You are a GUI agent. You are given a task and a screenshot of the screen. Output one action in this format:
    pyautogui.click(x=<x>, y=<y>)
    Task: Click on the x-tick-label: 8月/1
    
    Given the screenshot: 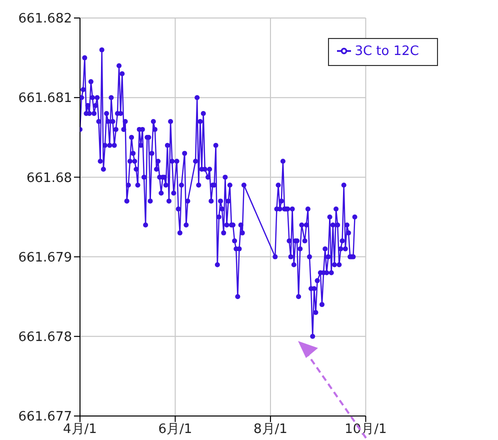 What is the action you would take?
    pyautogui.click(x=271, y=430)
    